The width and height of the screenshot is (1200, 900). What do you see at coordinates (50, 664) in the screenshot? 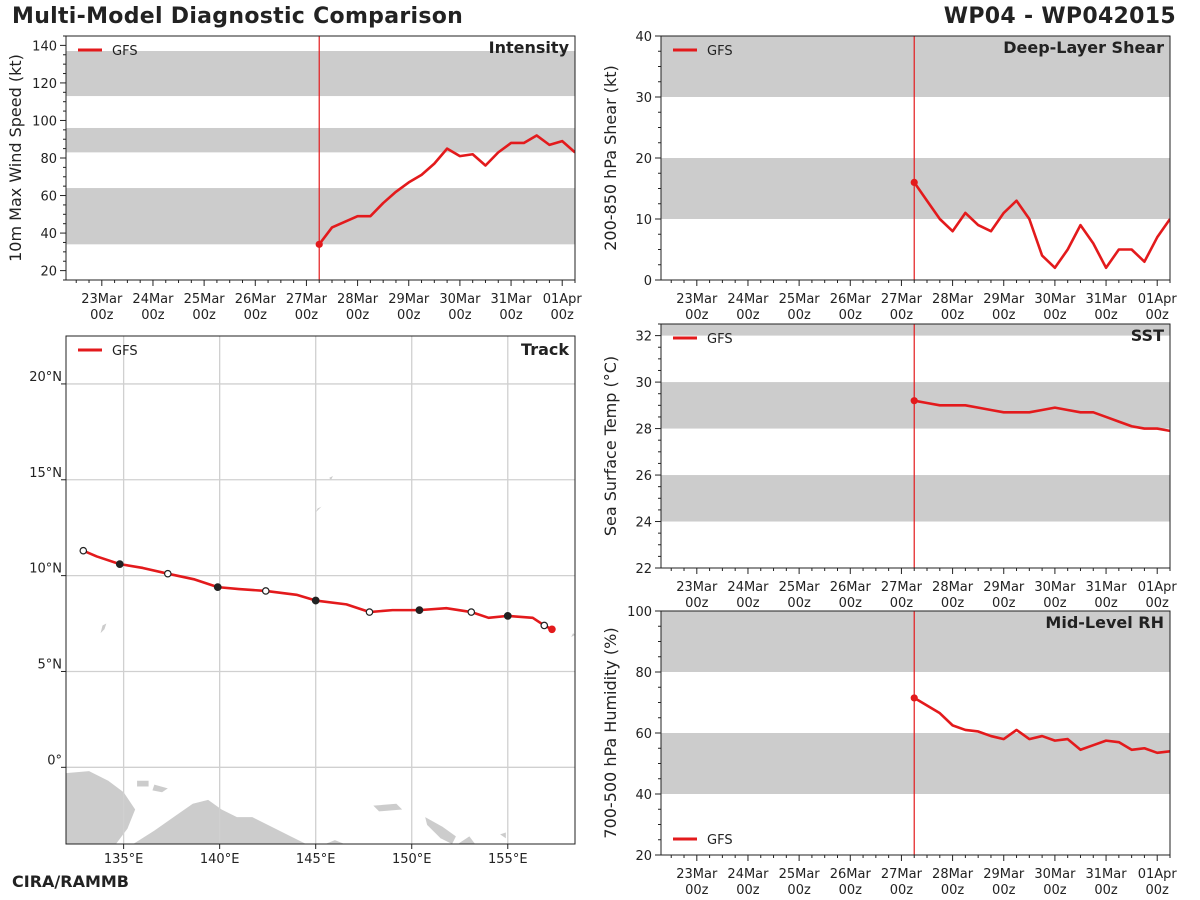
I see `latitude-label: 5°N` at bounding box center [50, 664].